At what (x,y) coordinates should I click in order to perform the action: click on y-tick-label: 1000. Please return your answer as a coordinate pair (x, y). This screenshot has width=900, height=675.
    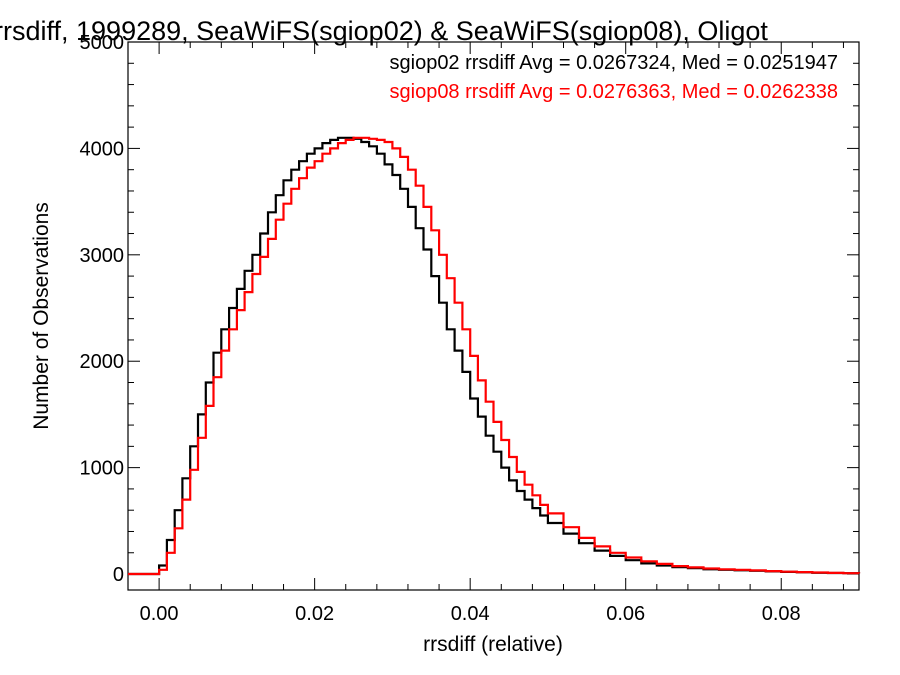
    Looking at the image, I should click on (102, 469).